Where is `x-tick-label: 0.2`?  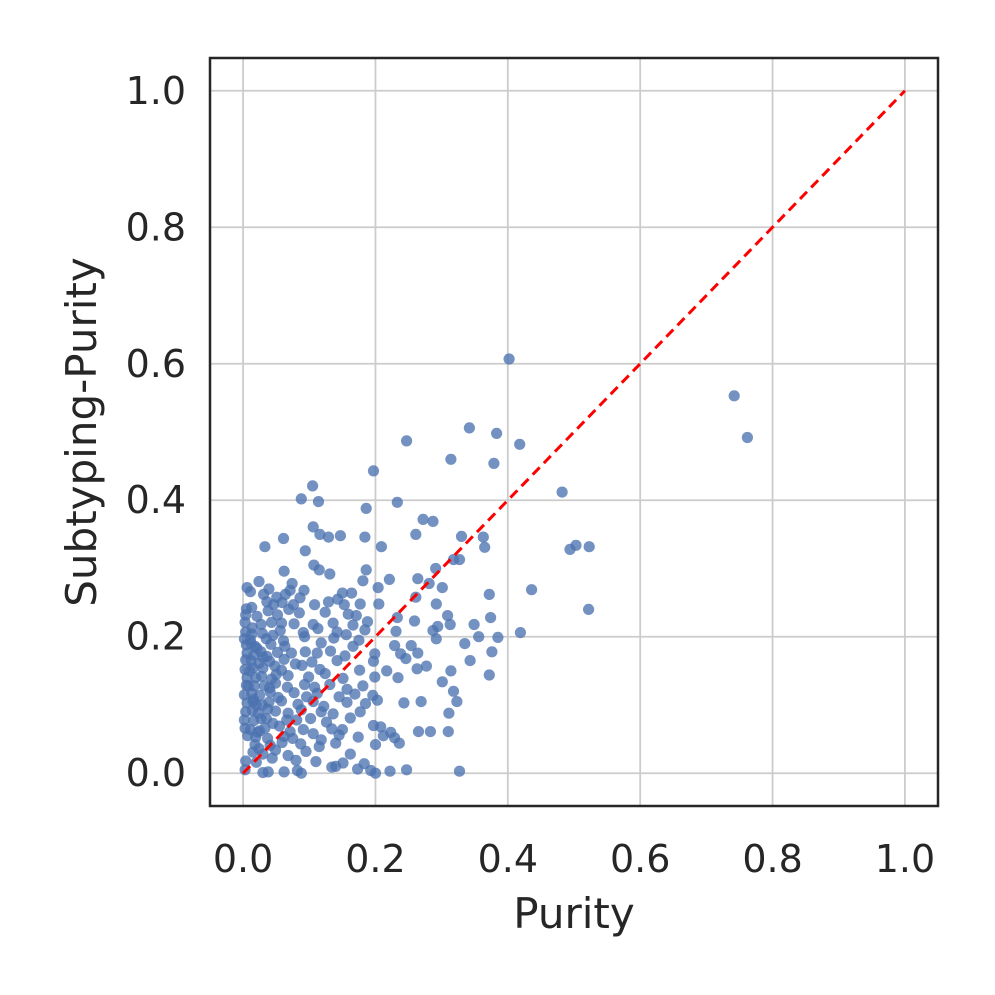 x-tick-label: 0.2 is located at coordinates (375, 859).